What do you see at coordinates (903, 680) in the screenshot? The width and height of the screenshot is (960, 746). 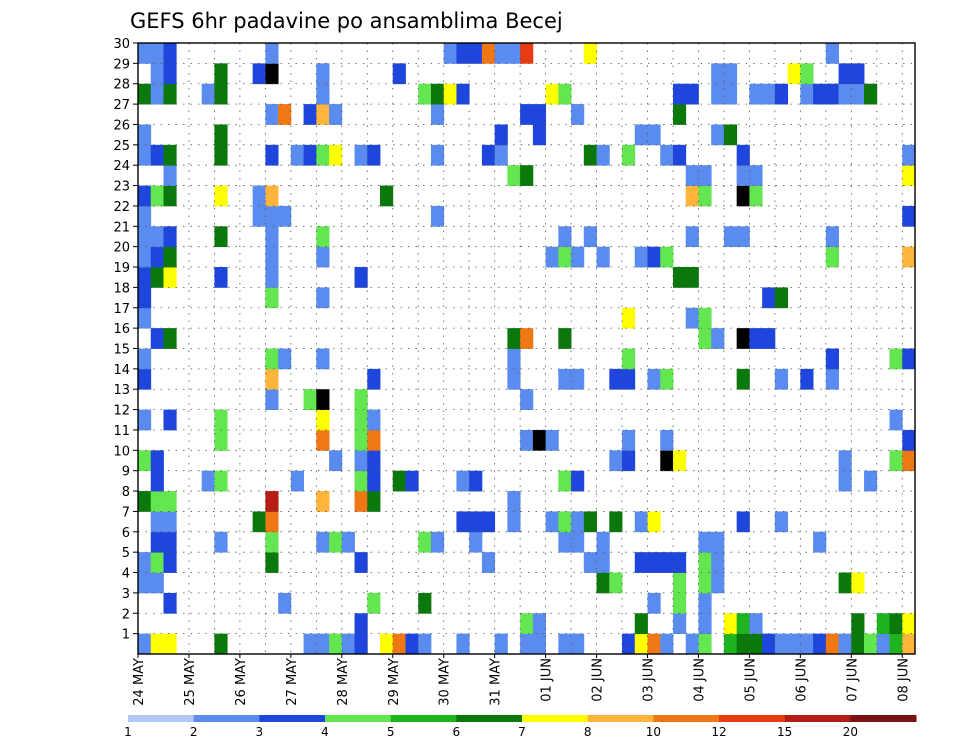 I see `x-tick-label: 08 JUN` at bounding box center [903, 680].